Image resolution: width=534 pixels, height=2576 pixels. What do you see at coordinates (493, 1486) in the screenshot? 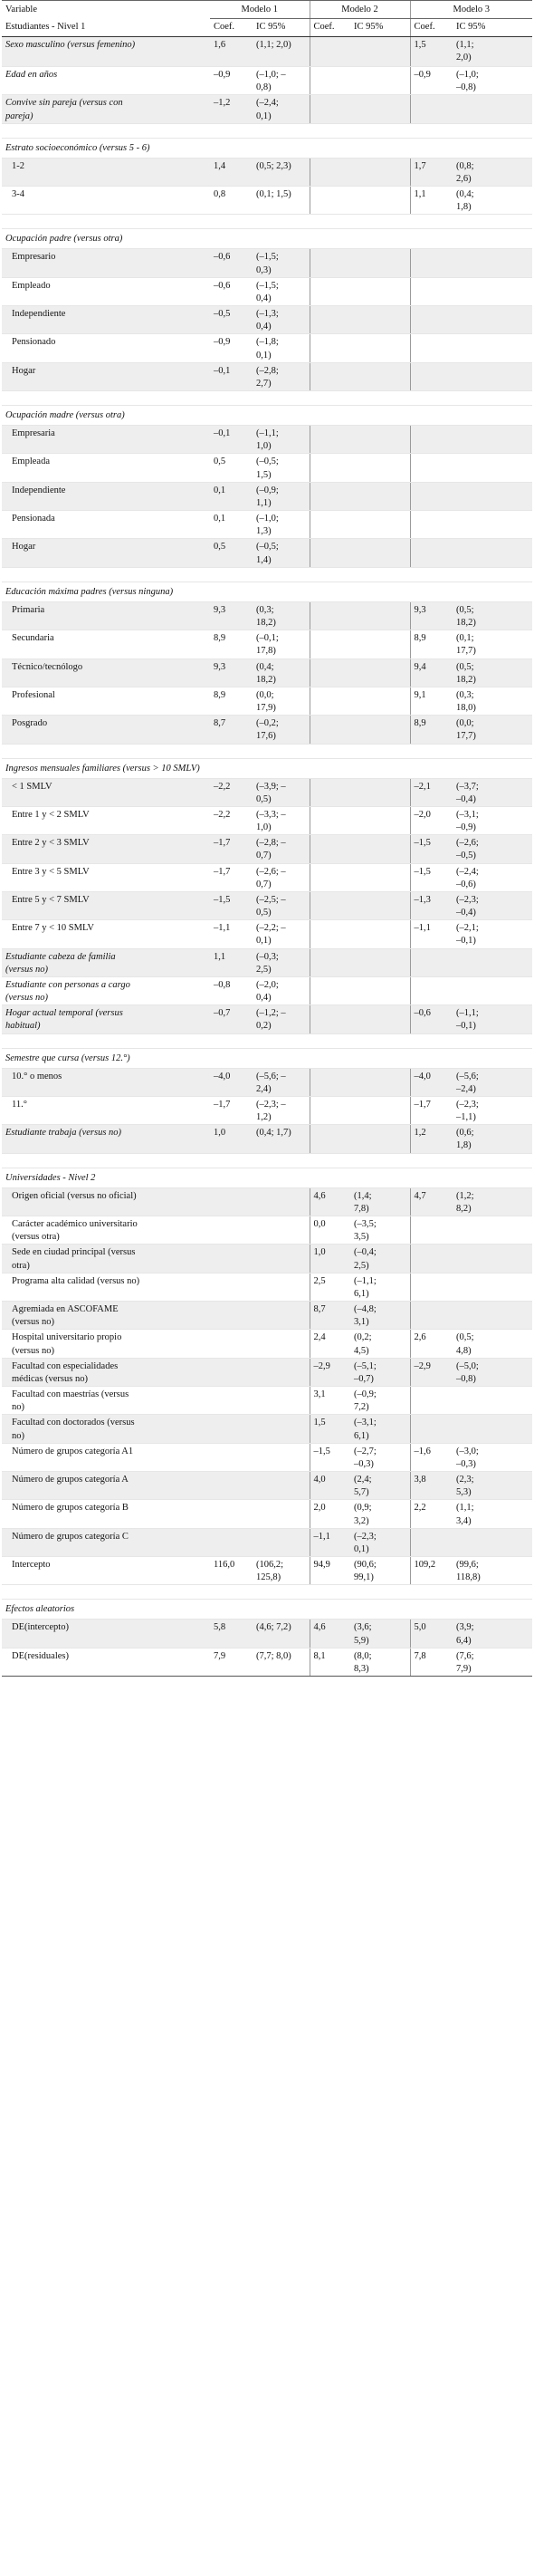
I see `ic-m3-cell: (2,3; 5,3)` at bounding box center [493, 1486].